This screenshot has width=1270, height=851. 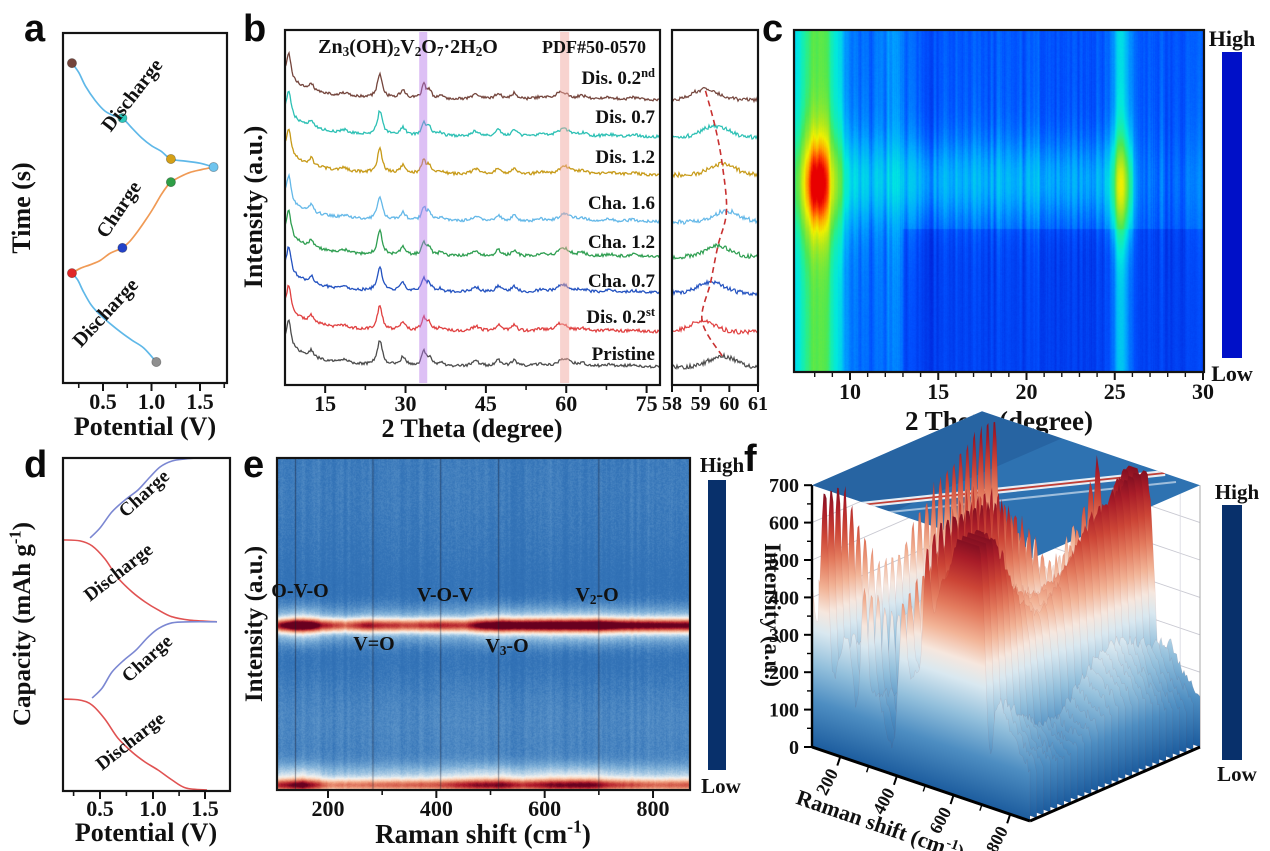 I want to click on d-xlabel: Potential (V), so click(x=146, y=832).